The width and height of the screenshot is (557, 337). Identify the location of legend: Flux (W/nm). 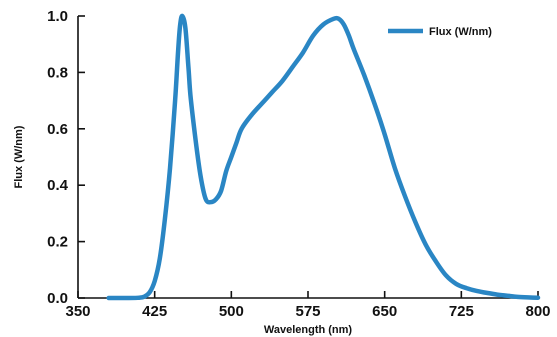
(440, 32).